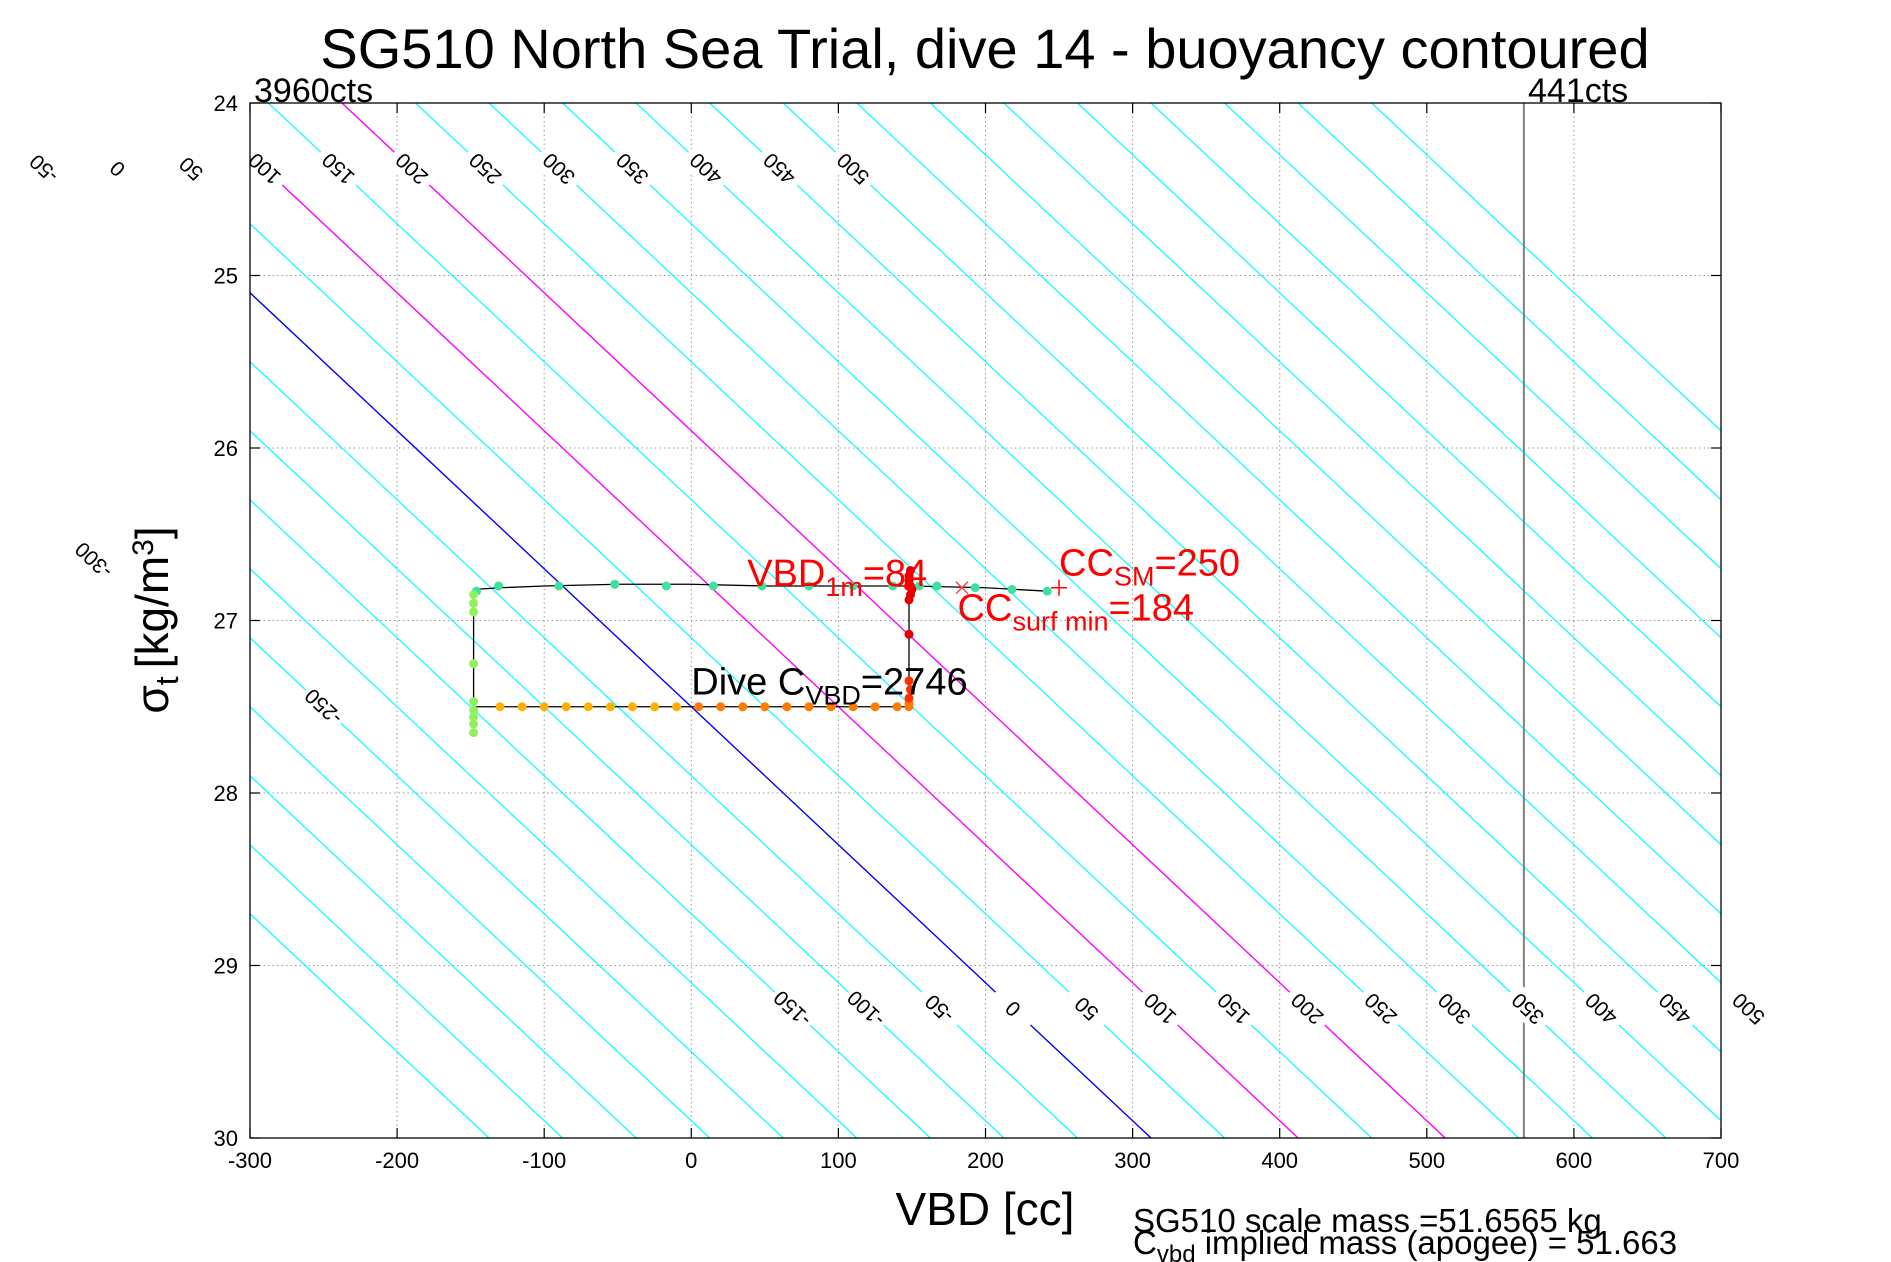 This screenshot has height=1262, width=1891. Describe the element at coordinates (226, 793) in the screenshot. I see `y-tick-label: 28` at that location.